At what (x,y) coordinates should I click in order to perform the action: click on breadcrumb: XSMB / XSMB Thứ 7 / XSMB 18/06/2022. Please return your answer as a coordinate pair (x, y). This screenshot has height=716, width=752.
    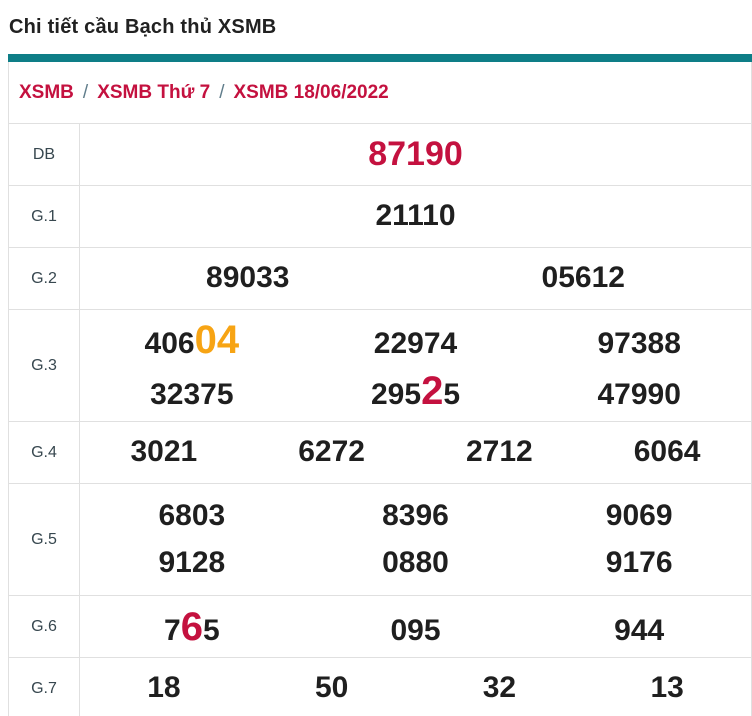
    Looking at the image, I should click on (380, 93).